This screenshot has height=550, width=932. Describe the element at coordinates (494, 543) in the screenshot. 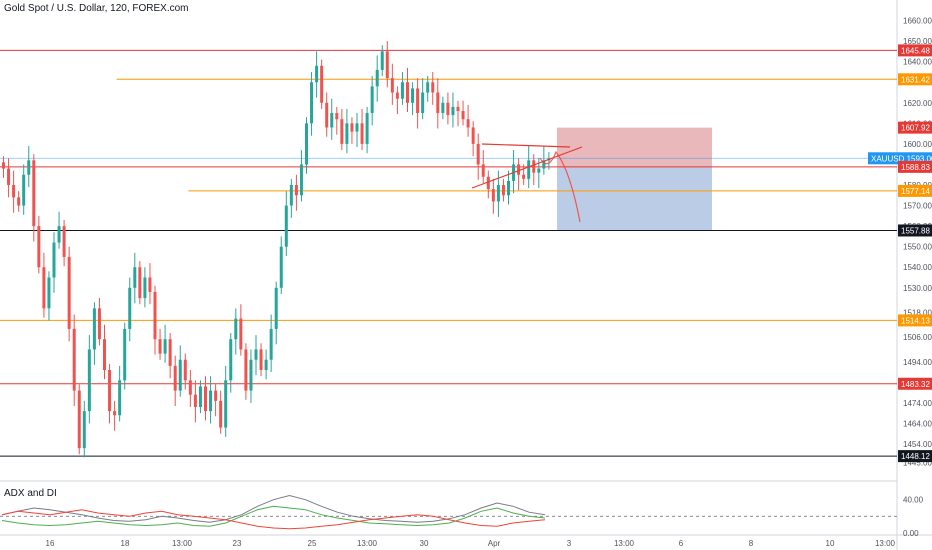

I see `time-tick-label: Apr` at that location.